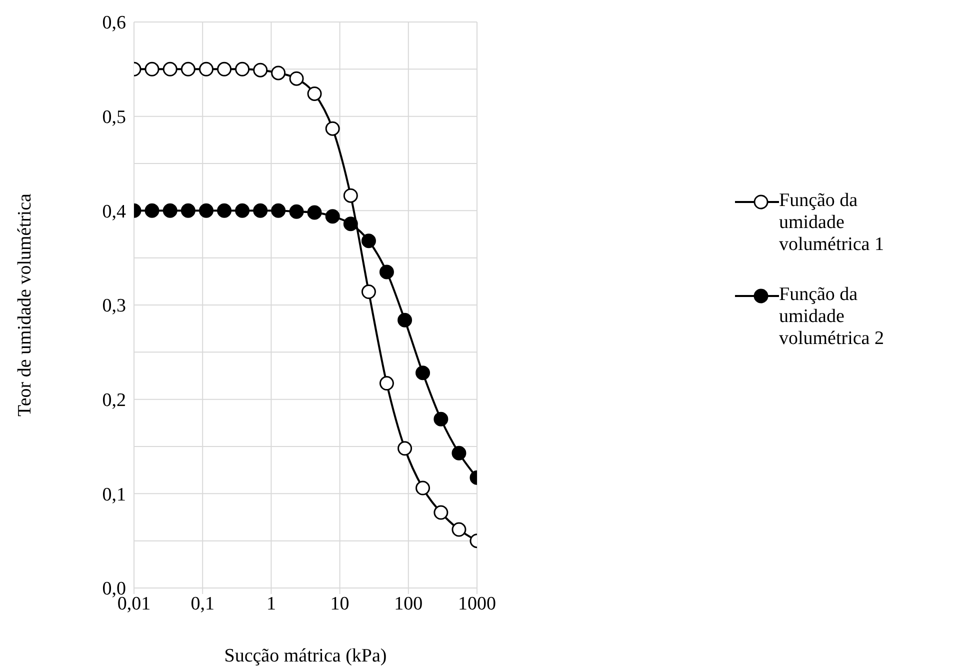 The width and height of the screenshot is (955, 667). I want to click on y-tick-label: 0,5, so click(114, 117).